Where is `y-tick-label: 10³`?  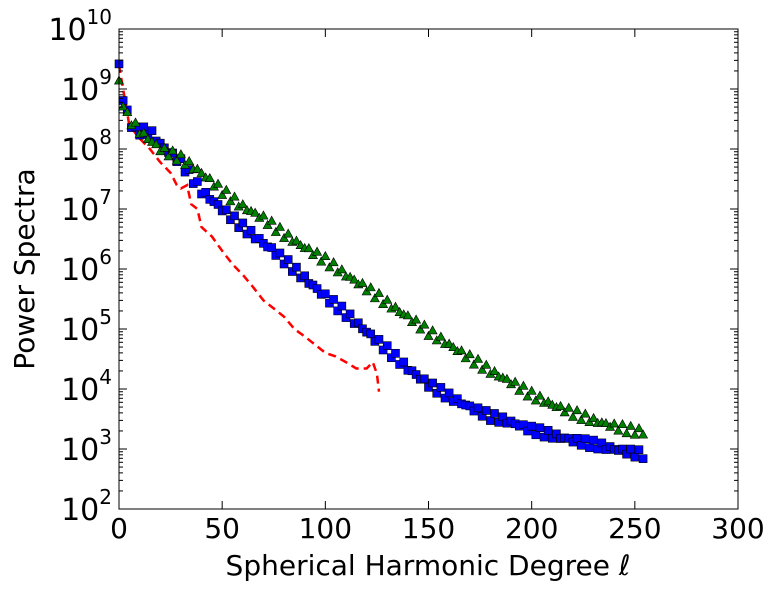
y-tick-label: 10³ is located at coordinates (86, 446).